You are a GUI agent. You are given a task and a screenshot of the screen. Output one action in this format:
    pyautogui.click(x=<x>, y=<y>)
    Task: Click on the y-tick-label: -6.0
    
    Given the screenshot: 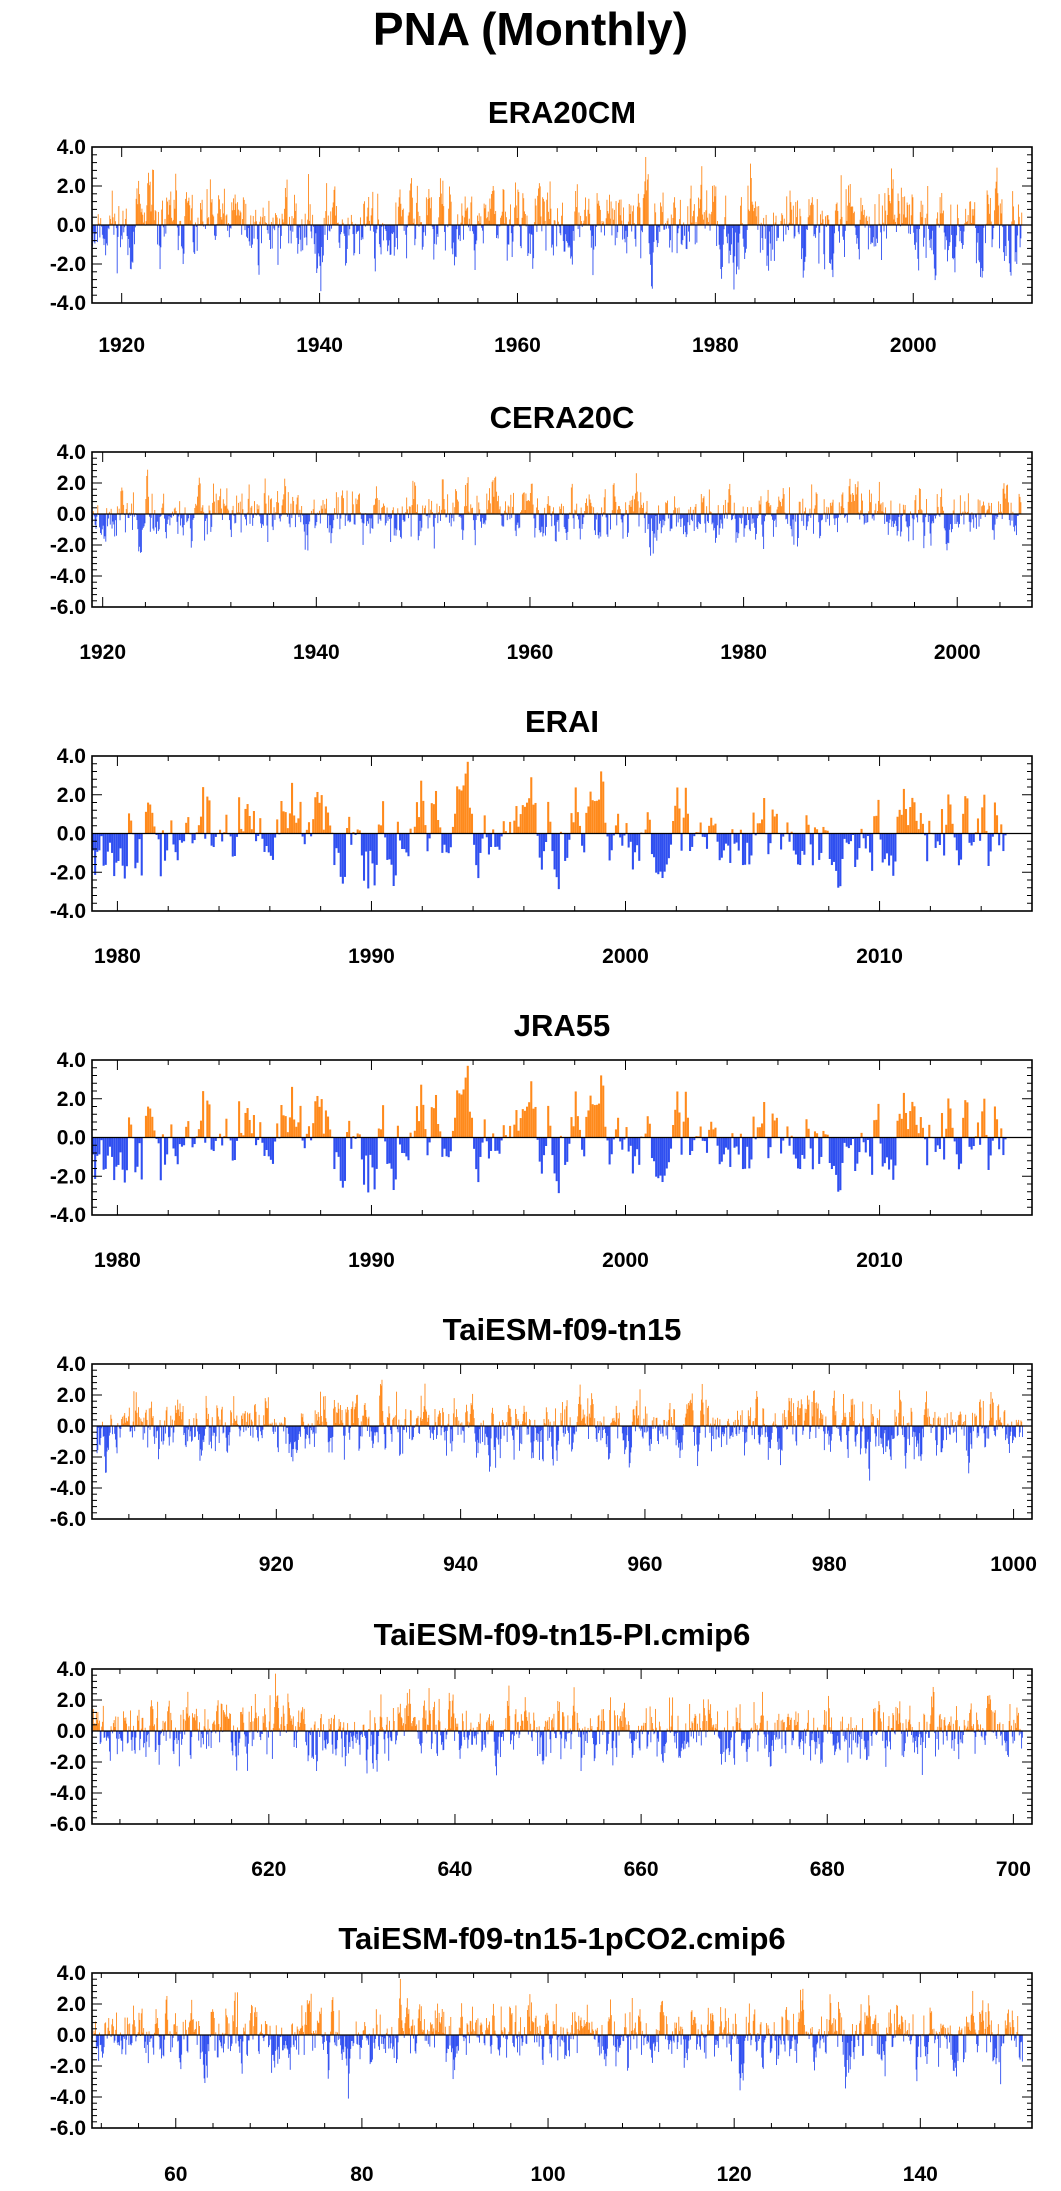 What is the action you would take?
    pyautogui.click(x=68, y=607)
    